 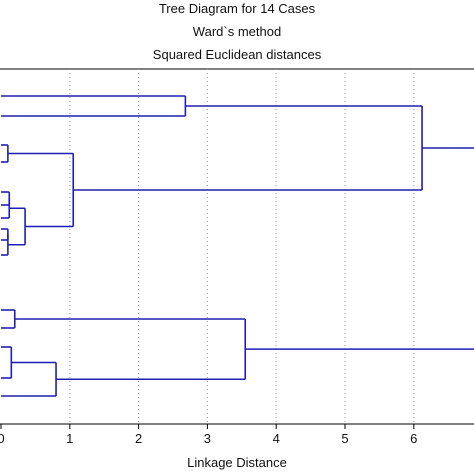 I want to click on x-tick-label-2: 2, so click(x=138, y=438).